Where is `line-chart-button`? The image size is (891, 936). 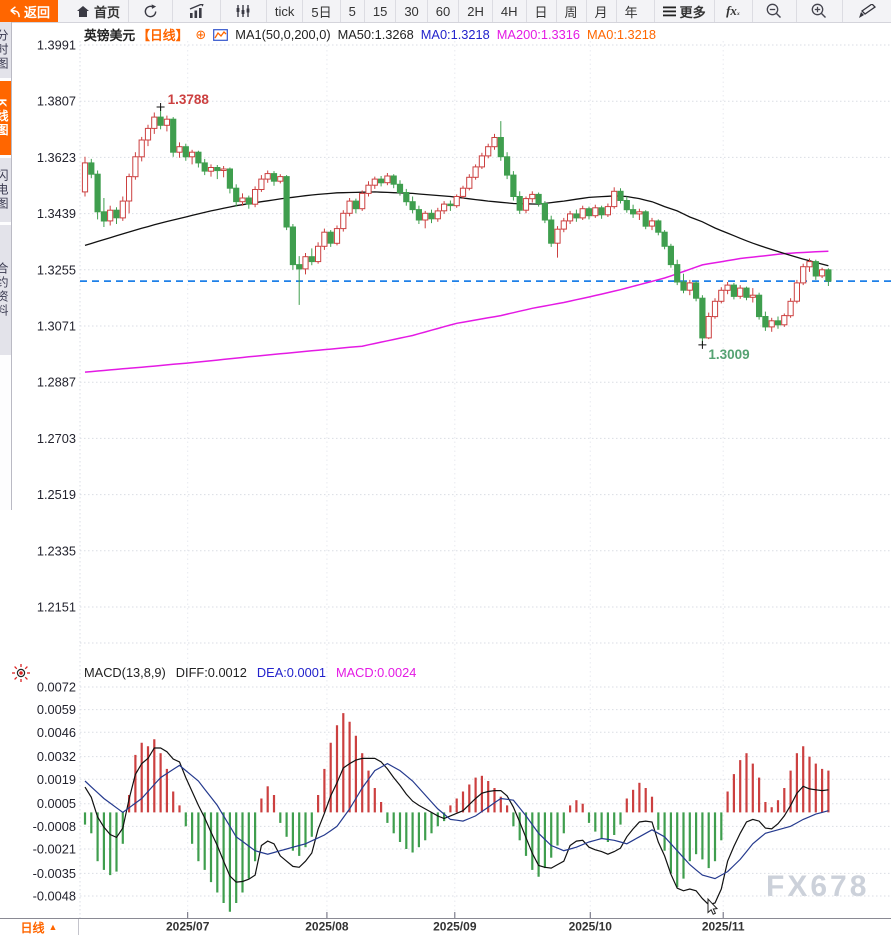
line-chart-button is located at coordinates (196, 11).